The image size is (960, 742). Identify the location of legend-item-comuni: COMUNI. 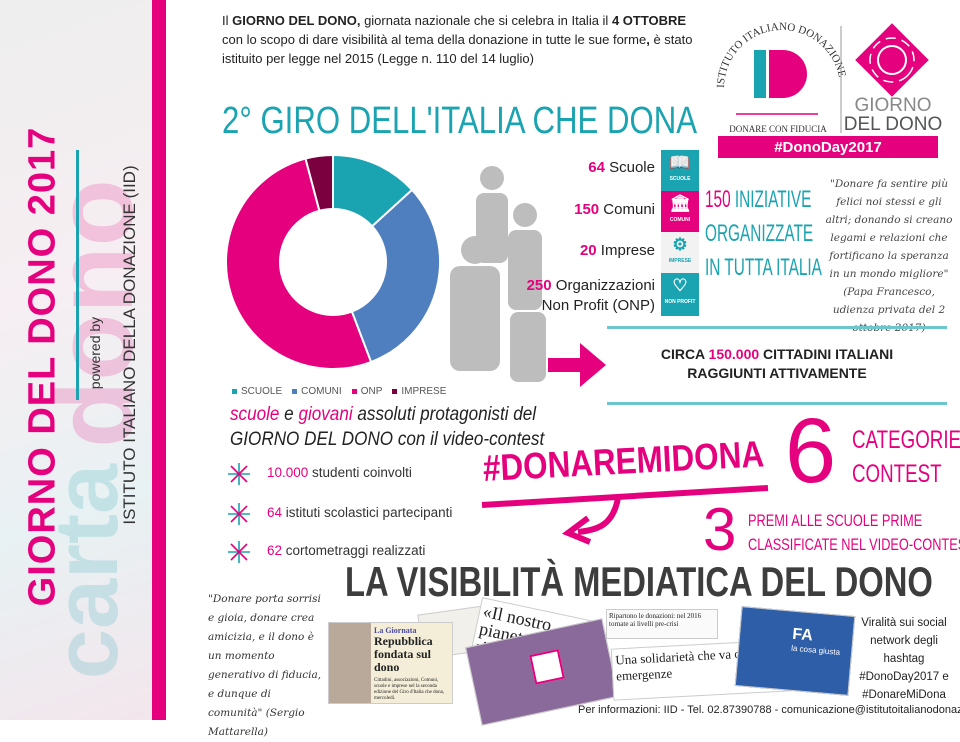
(317, 391).